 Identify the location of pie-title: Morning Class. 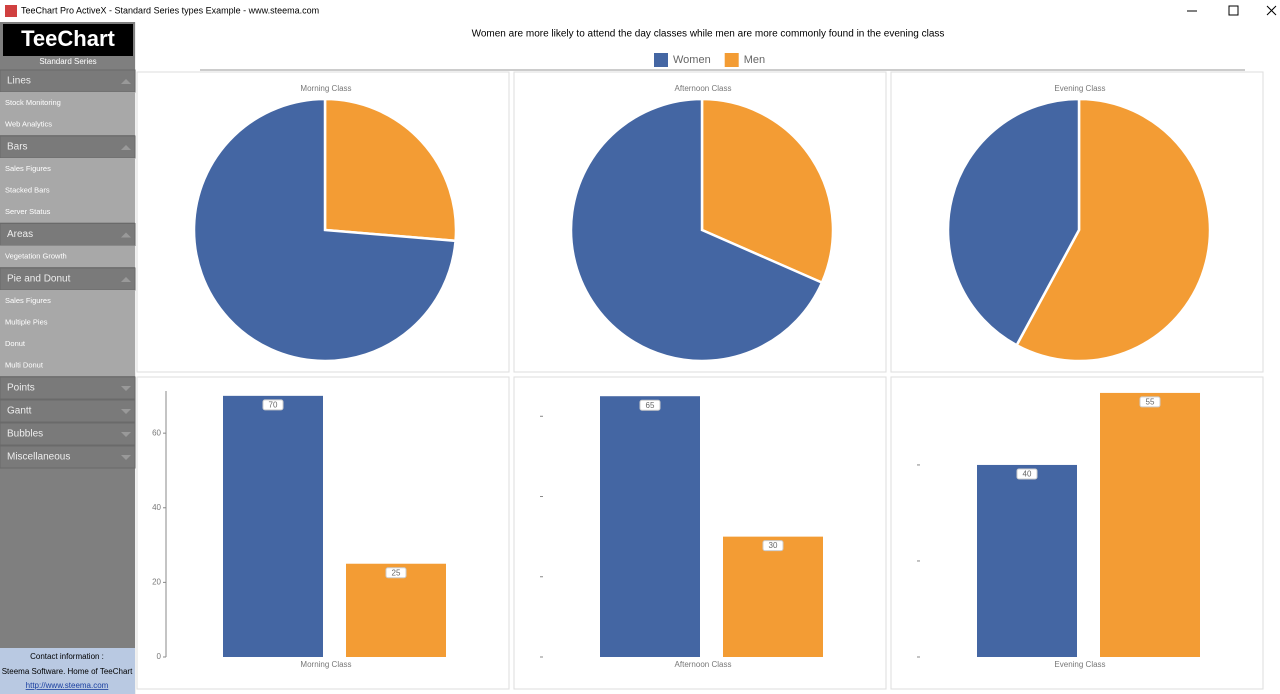
(325, 88).